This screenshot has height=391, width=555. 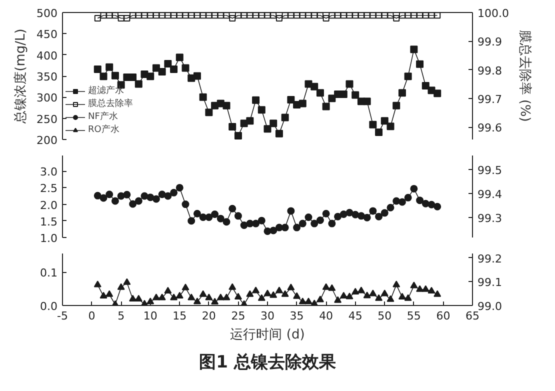 I want to click on y2-tick-label: 99.5, so click(x=490, y=170).